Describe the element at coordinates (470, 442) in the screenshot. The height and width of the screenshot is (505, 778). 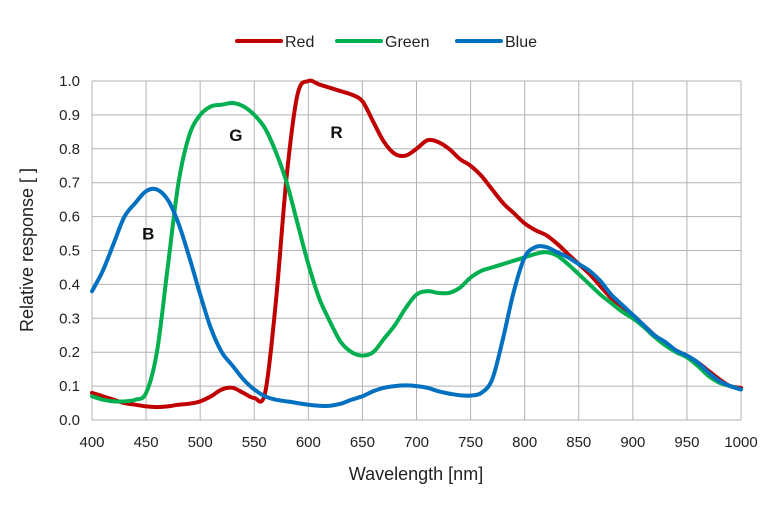
I see `x-tick-label: 750` at that location.